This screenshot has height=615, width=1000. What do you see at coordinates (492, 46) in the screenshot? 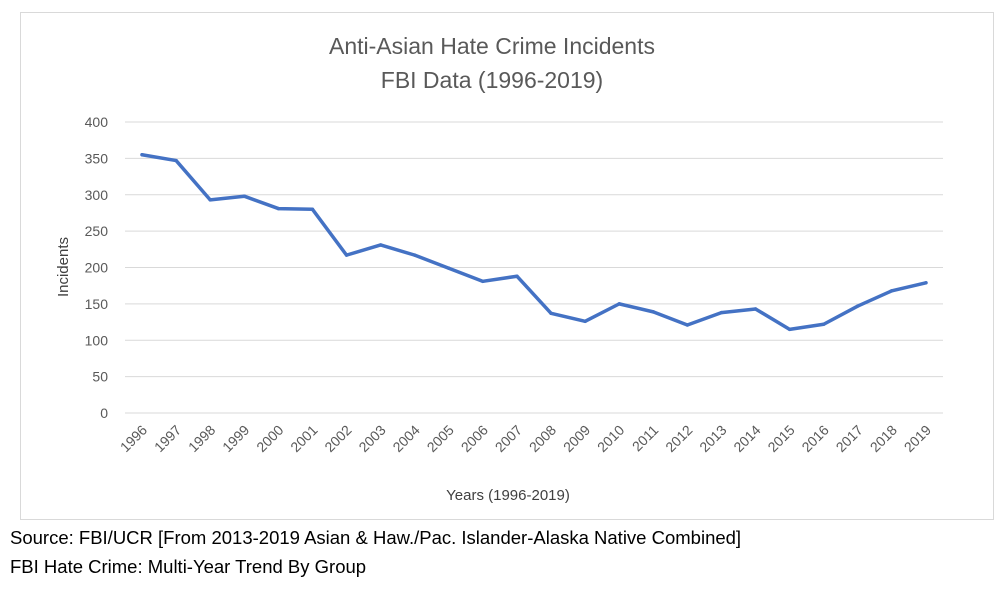
I see `chart-title-line-1: Anti-Asian Hate Crime Incidents` at bounding box center [492, 46].